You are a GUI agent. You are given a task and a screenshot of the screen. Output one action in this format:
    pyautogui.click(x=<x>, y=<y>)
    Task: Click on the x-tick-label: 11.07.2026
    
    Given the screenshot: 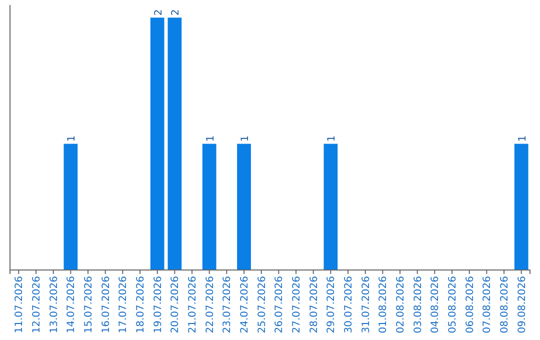 What is the action you would take?
    pyautogui.click(x=20, y=305)
    